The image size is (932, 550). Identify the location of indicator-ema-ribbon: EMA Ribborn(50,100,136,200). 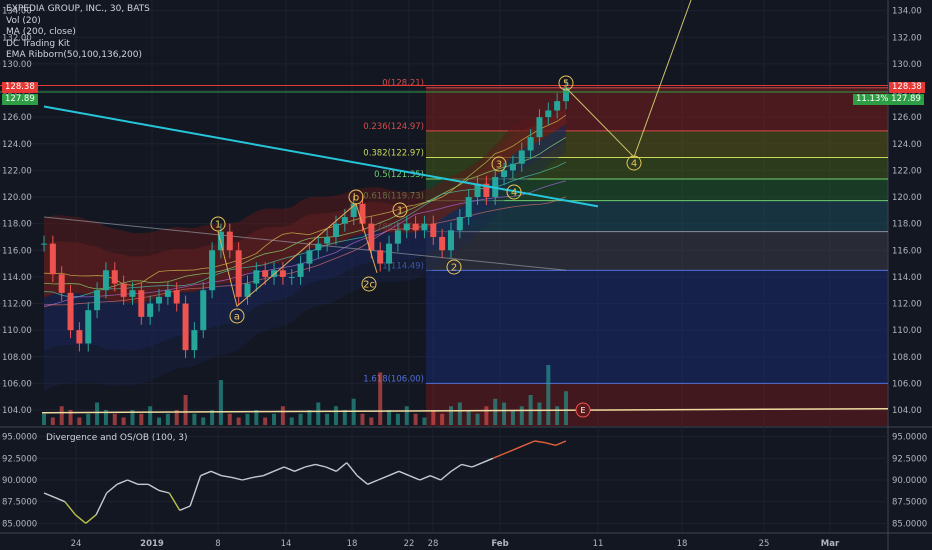
(74, 55).